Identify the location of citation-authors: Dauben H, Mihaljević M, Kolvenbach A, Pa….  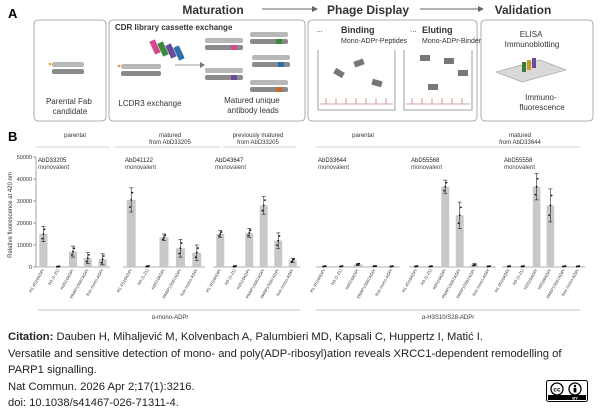
(268, 337).